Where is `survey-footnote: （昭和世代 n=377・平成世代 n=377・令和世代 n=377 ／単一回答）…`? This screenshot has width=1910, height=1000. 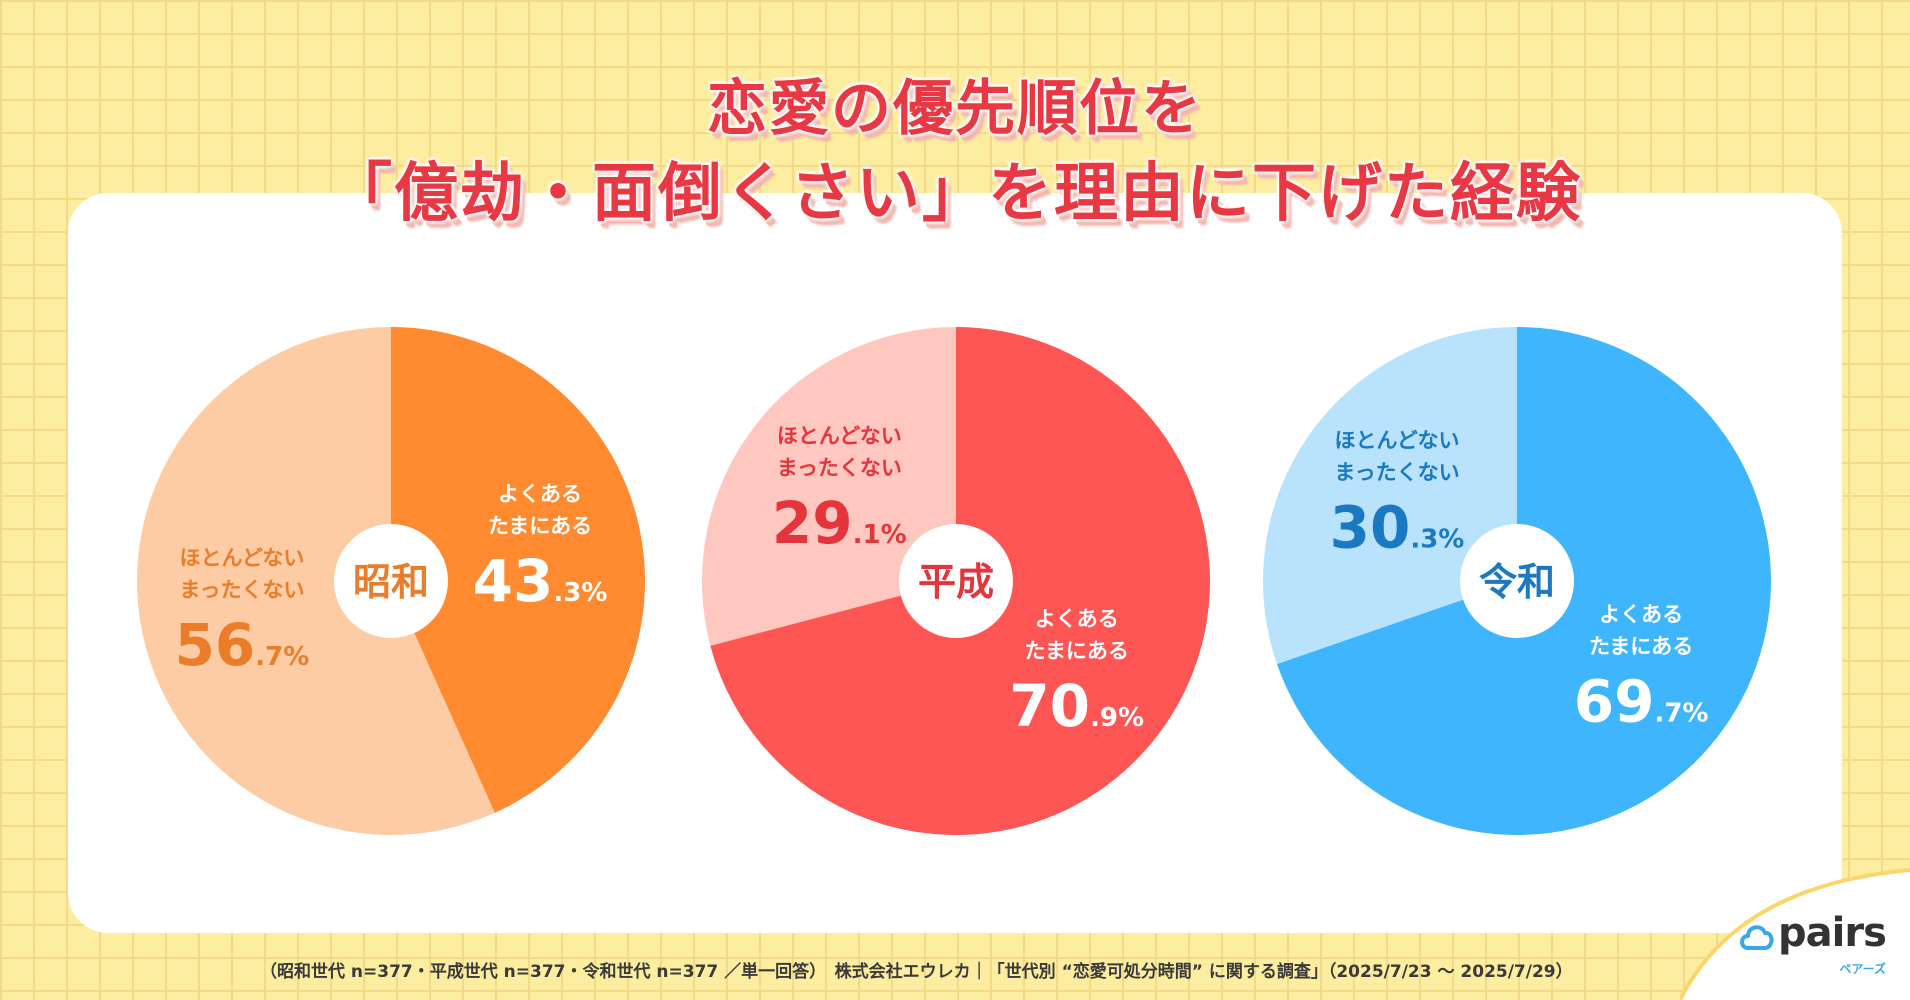 survey-footnote: （昭和世代 n=377・平成世代 n=377・令和世代 n=377 ／単一回答）… is located at coordinates (916, 972).